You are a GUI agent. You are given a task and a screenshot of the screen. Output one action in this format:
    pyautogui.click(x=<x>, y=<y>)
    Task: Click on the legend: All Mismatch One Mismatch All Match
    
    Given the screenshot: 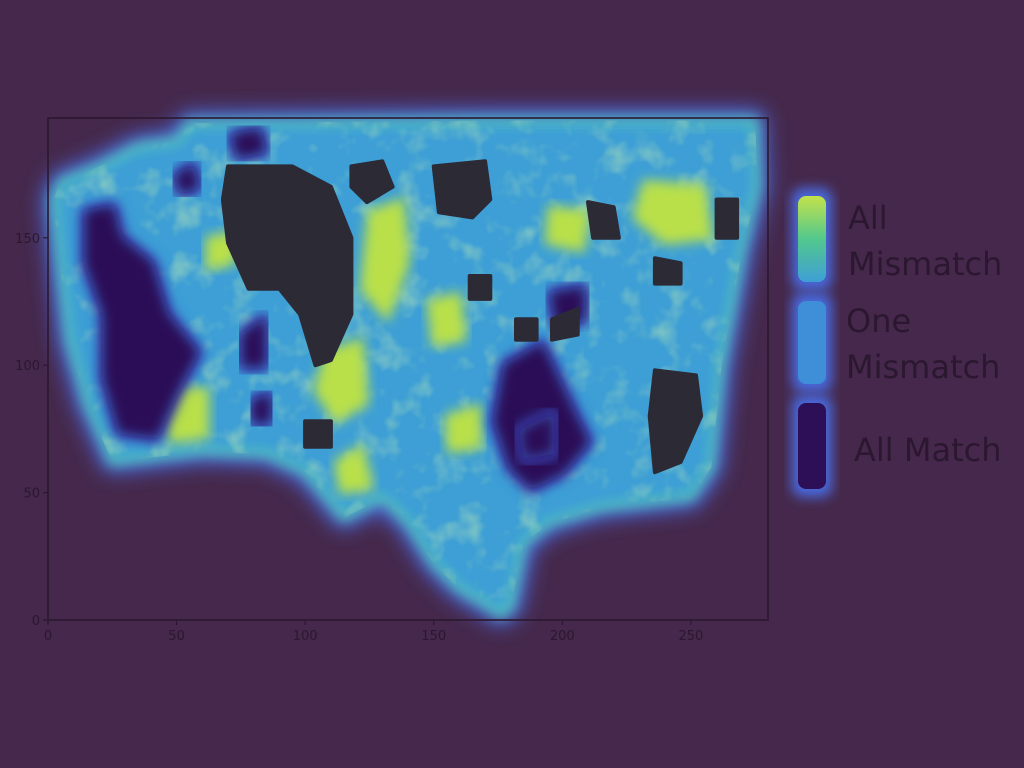 What is the action you would take?
    pyautogui.click(x=897, y=342)
    